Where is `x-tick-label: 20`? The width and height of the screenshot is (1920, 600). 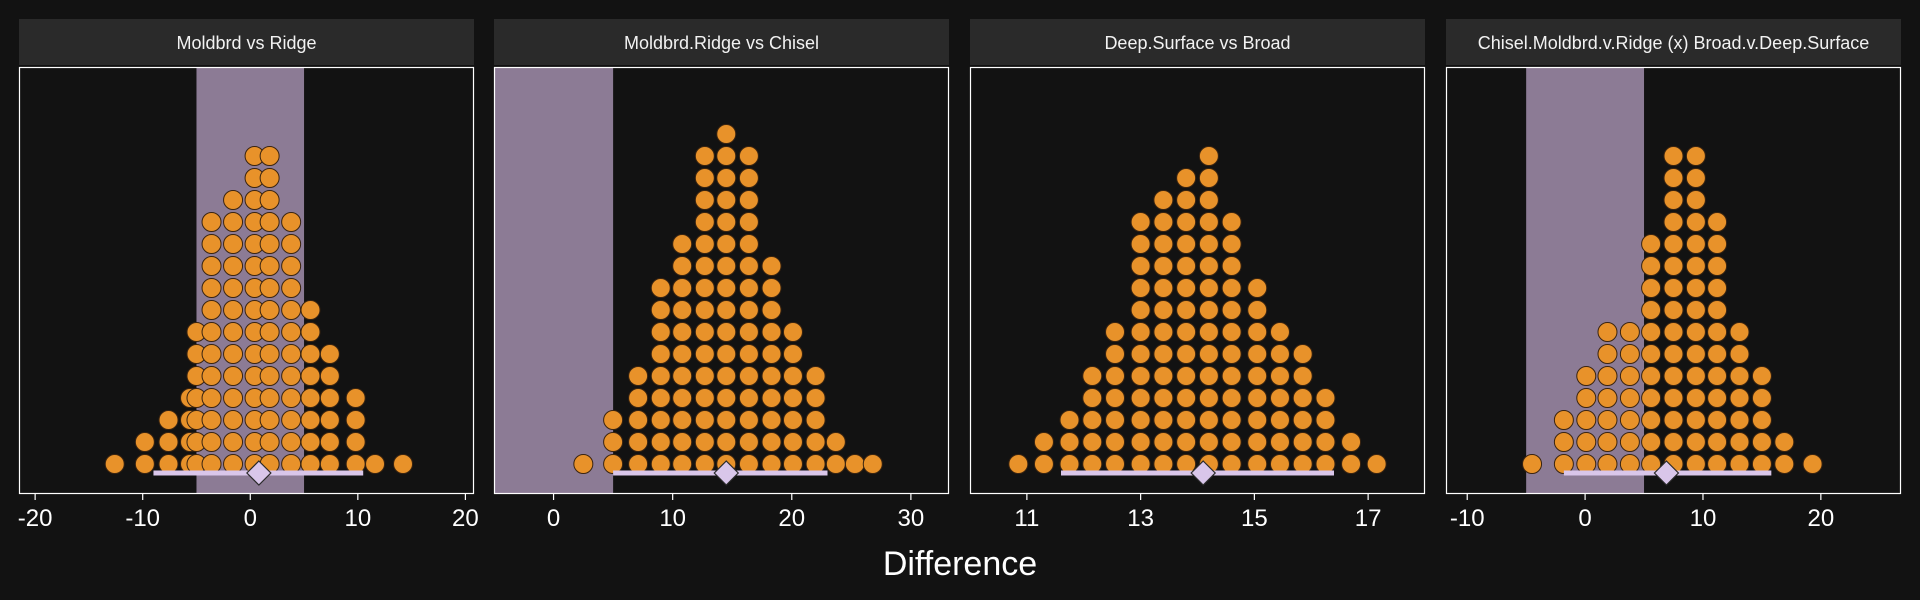
x-tick-label: 20 is located at coordinates (465, 518).